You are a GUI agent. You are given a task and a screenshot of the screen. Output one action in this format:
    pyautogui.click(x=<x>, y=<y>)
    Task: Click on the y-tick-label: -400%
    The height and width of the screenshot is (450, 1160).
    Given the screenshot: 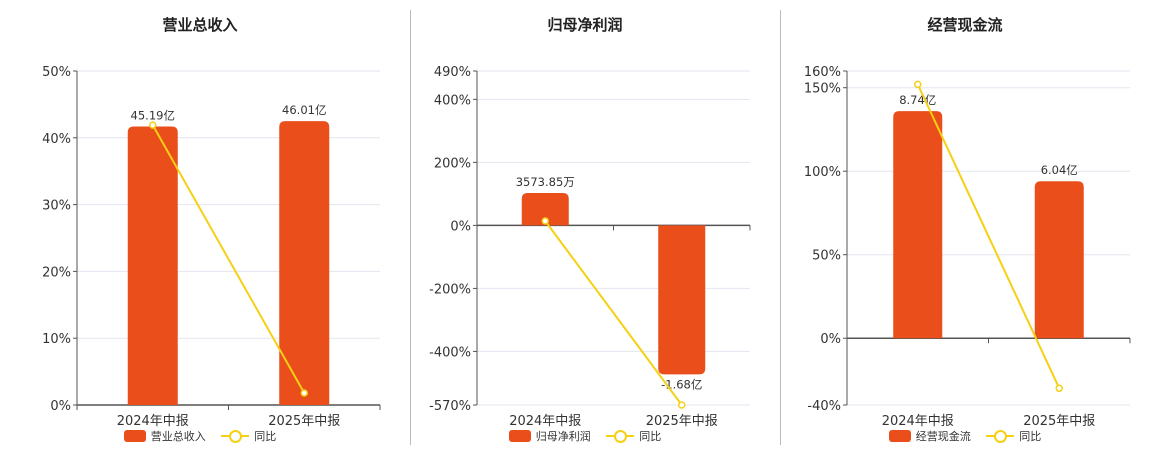 What is the action you would take?
    pyautogui.click(x=450, y=352)
    